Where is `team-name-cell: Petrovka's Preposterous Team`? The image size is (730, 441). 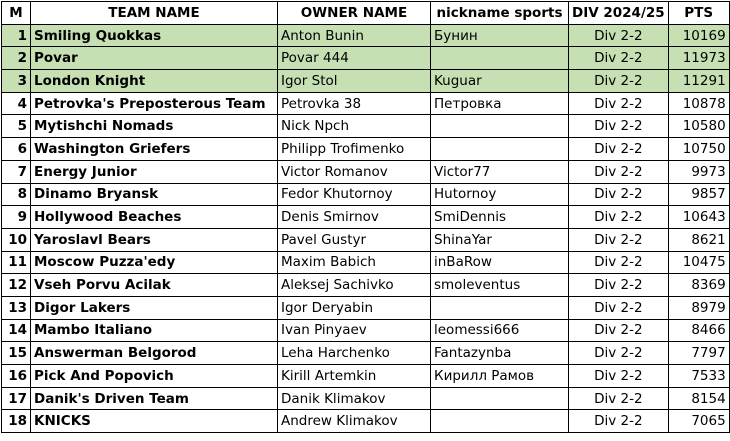
team-name-cell: Petrovka's Preposterous Team is located at coordinates (154, 103).